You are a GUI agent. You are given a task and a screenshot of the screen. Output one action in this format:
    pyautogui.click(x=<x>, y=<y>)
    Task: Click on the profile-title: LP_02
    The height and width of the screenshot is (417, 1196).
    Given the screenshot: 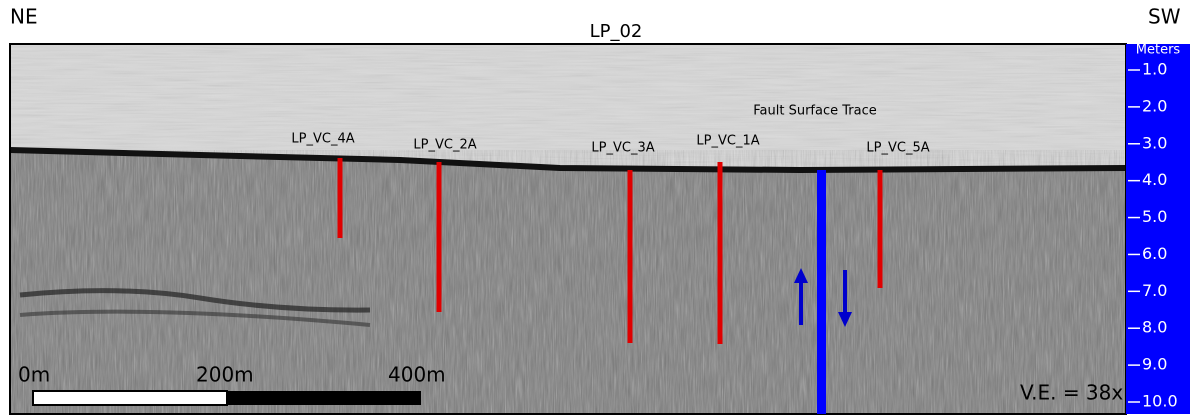 What is the action you would take?
    pyautogui.click(x=616, y=31)
    